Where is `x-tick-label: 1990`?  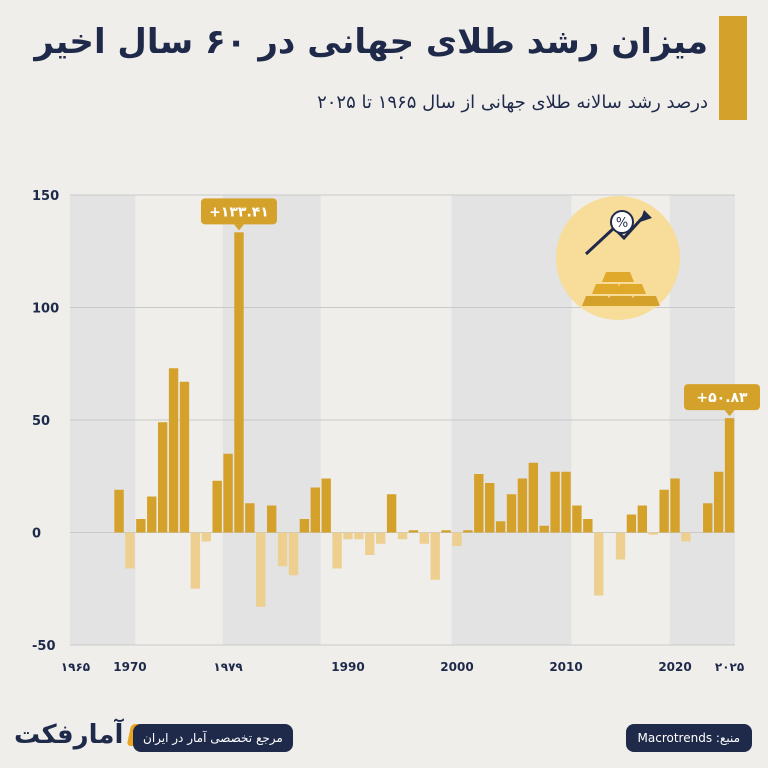 x-tick-label: 1990 is located at coordinates (347, 667).